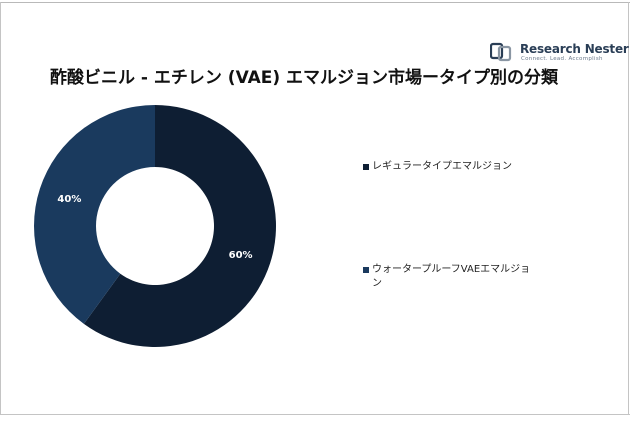 The height and width of the screenshot is (429, 630). Describe the element at coordinates (574, 49) in the screenshot. I see `logo-name: Research Nester` at that location.